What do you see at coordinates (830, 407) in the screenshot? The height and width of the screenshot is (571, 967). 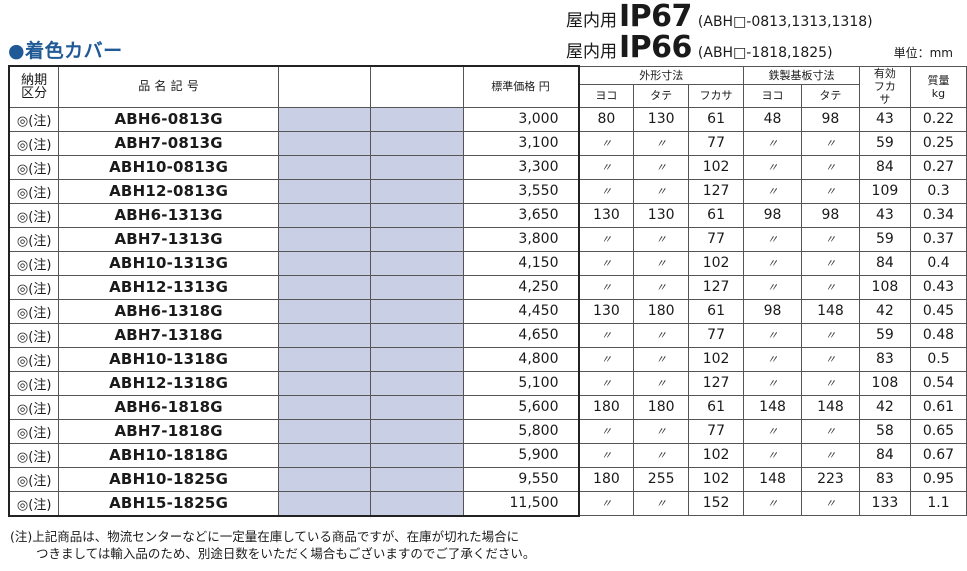 I see `plate-tate-cell: 148` at bounding box center [830, 407].